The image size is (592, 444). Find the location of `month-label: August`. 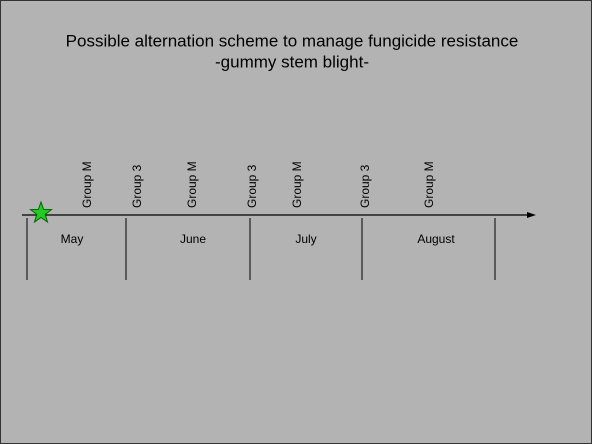

month-label: August is located at coordinates (436, 239).